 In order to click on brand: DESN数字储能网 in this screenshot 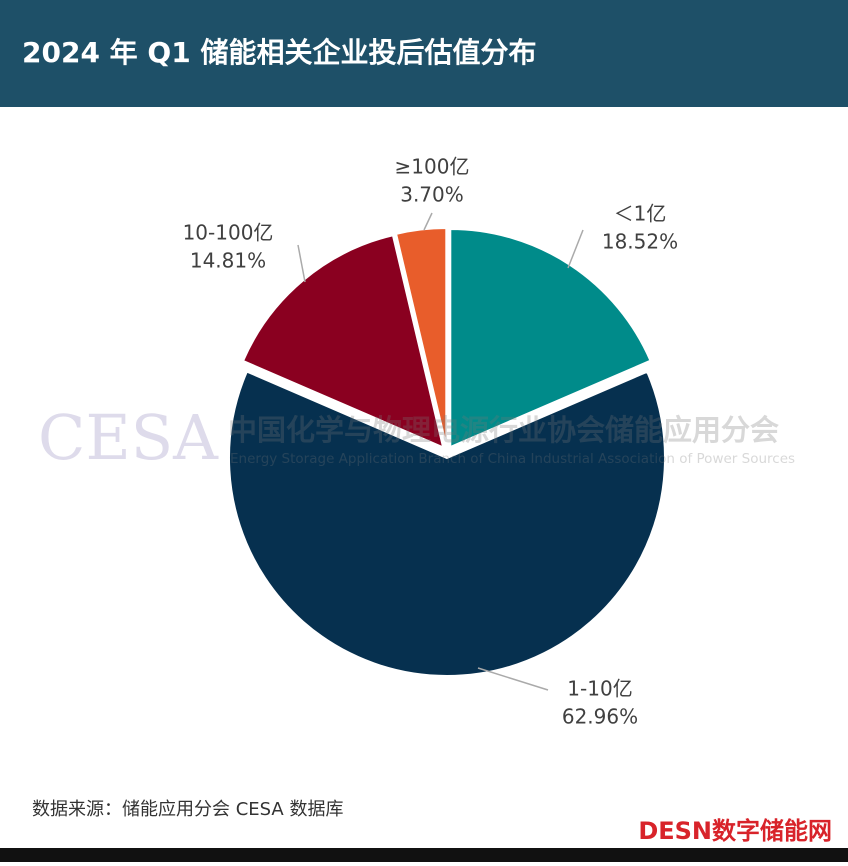, I will do `click(735, 831)`.